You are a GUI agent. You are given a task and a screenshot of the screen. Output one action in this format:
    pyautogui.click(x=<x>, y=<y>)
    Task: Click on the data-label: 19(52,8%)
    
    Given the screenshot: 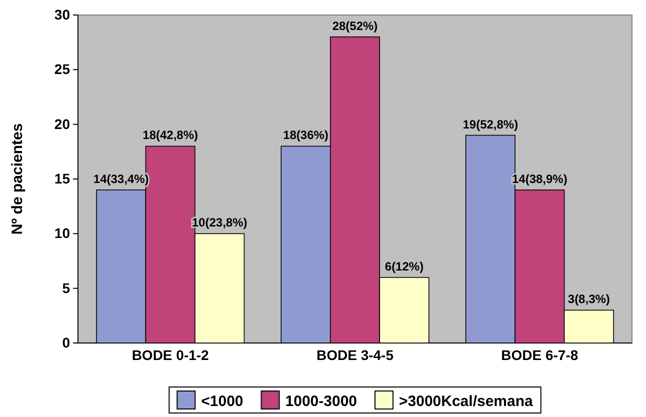 What is the action you would take?
    pyautogui.click(x=490, y=124)
    